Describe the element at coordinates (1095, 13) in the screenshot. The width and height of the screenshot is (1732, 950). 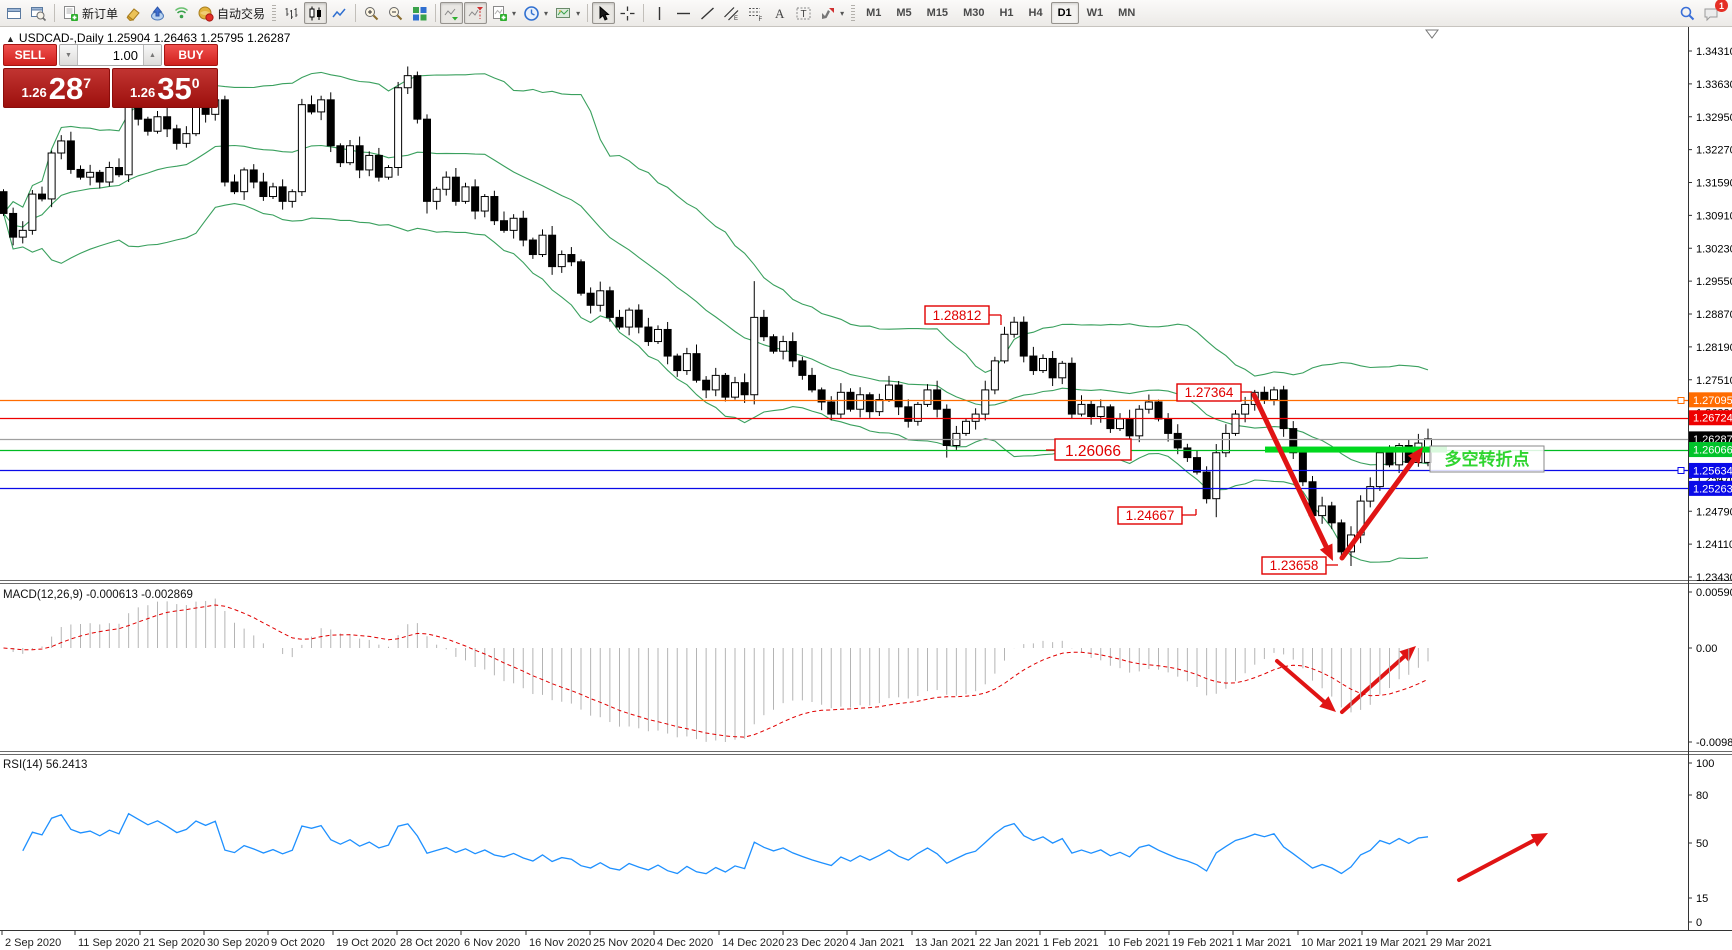
I see `timeframe-W1: W1` at that location.